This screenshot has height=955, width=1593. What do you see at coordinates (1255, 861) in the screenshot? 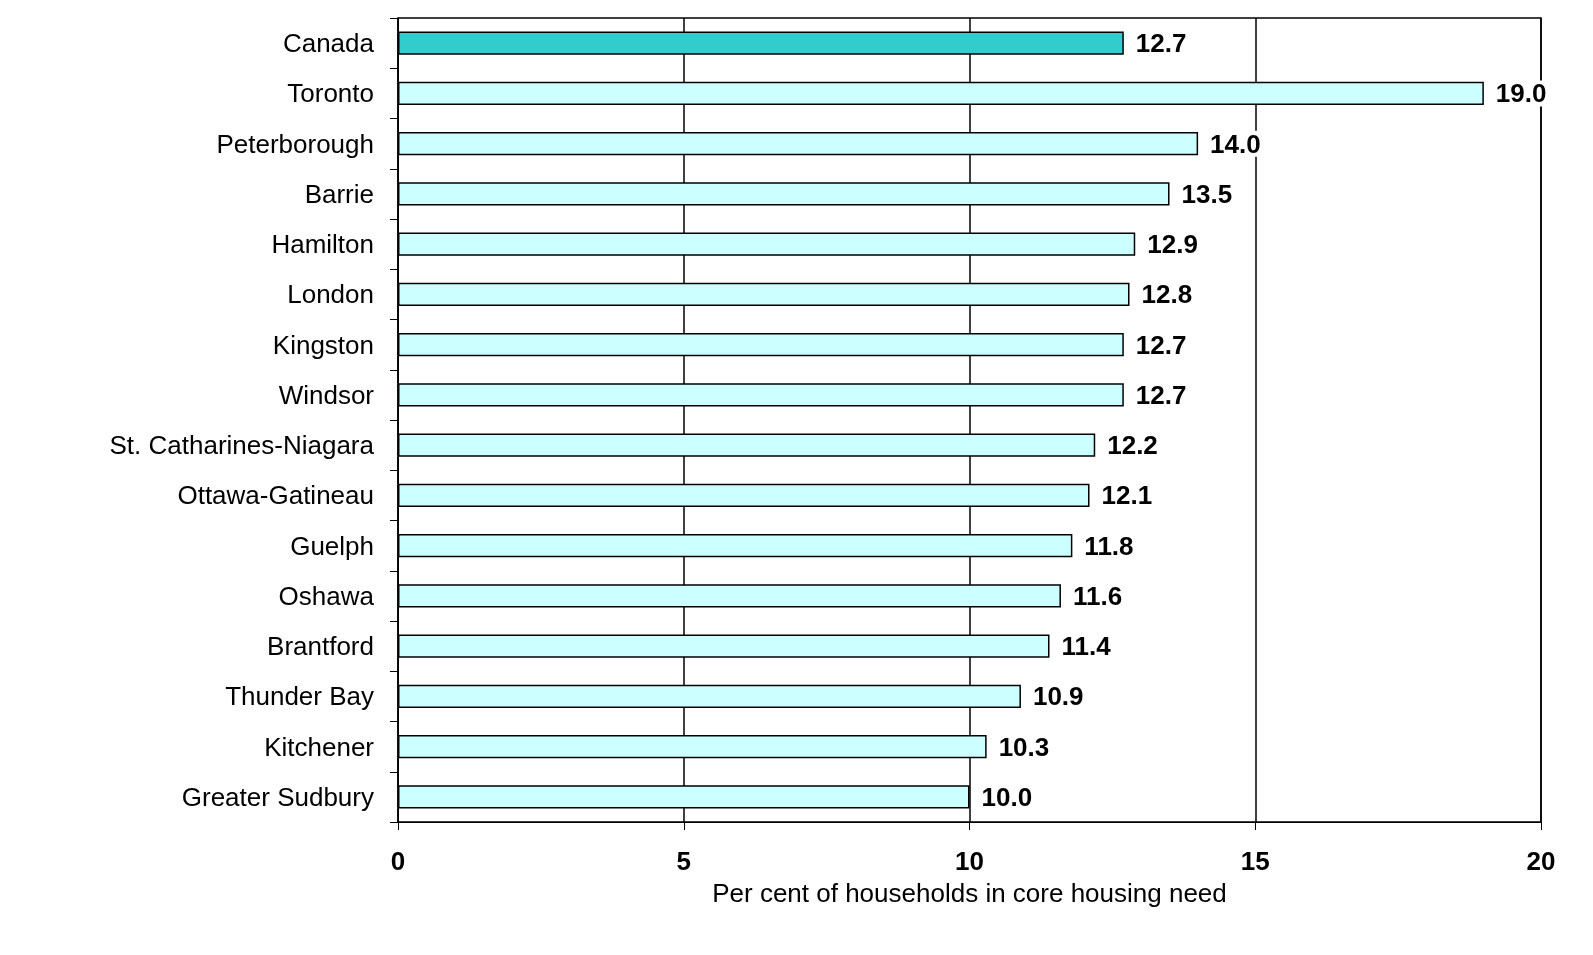
I see `x-tick-label: 15` at bounding box center [1255, 861].